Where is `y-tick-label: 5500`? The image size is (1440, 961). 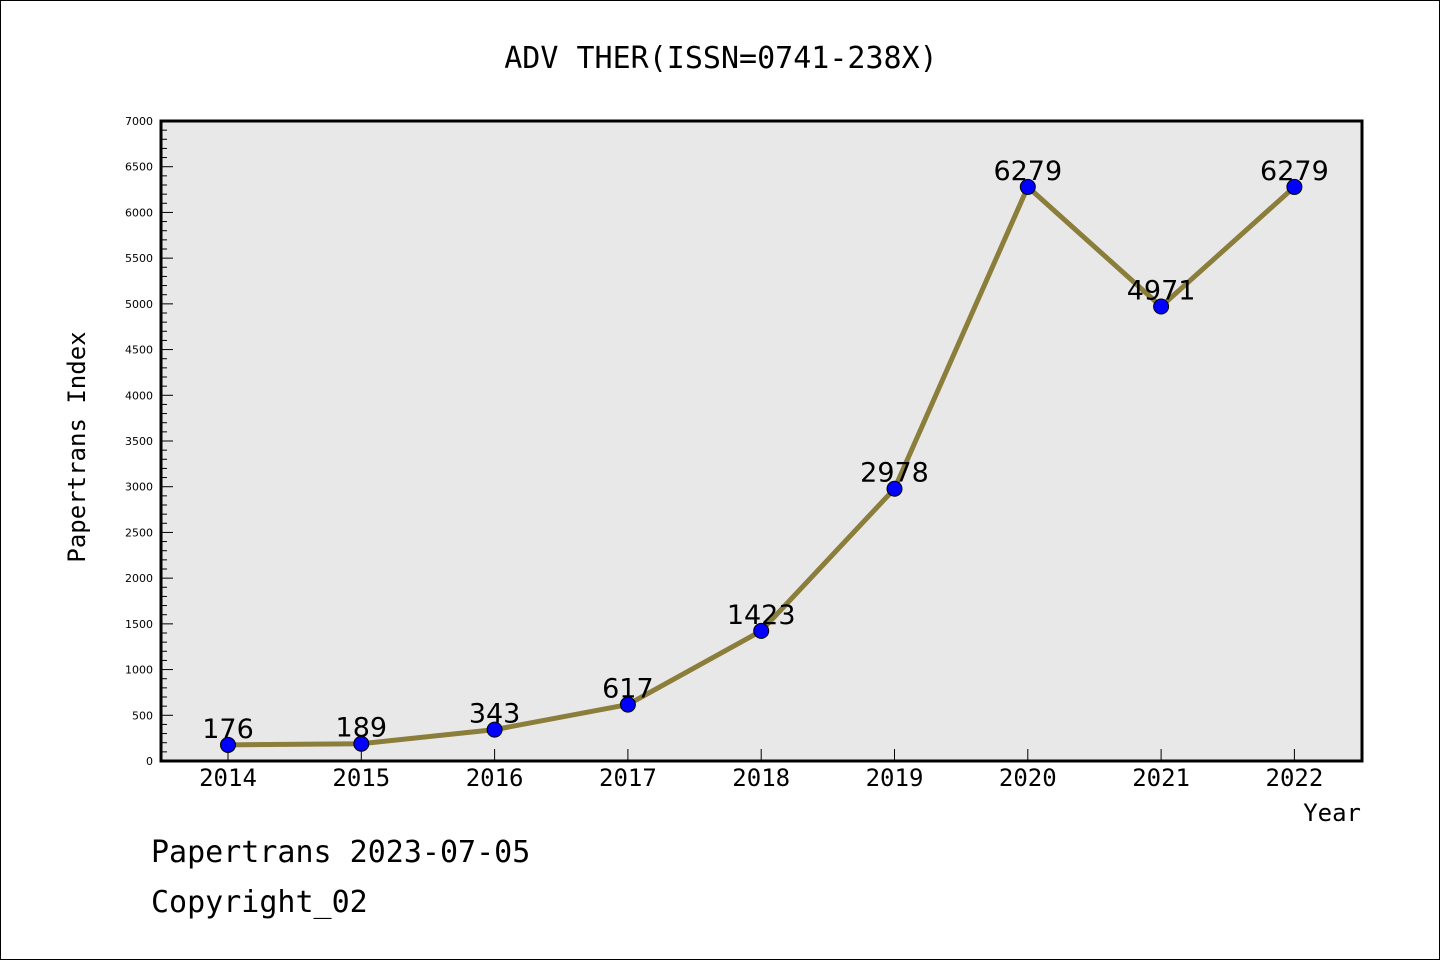
y-tick-label: 5500 is located at coordinates (139, 258).